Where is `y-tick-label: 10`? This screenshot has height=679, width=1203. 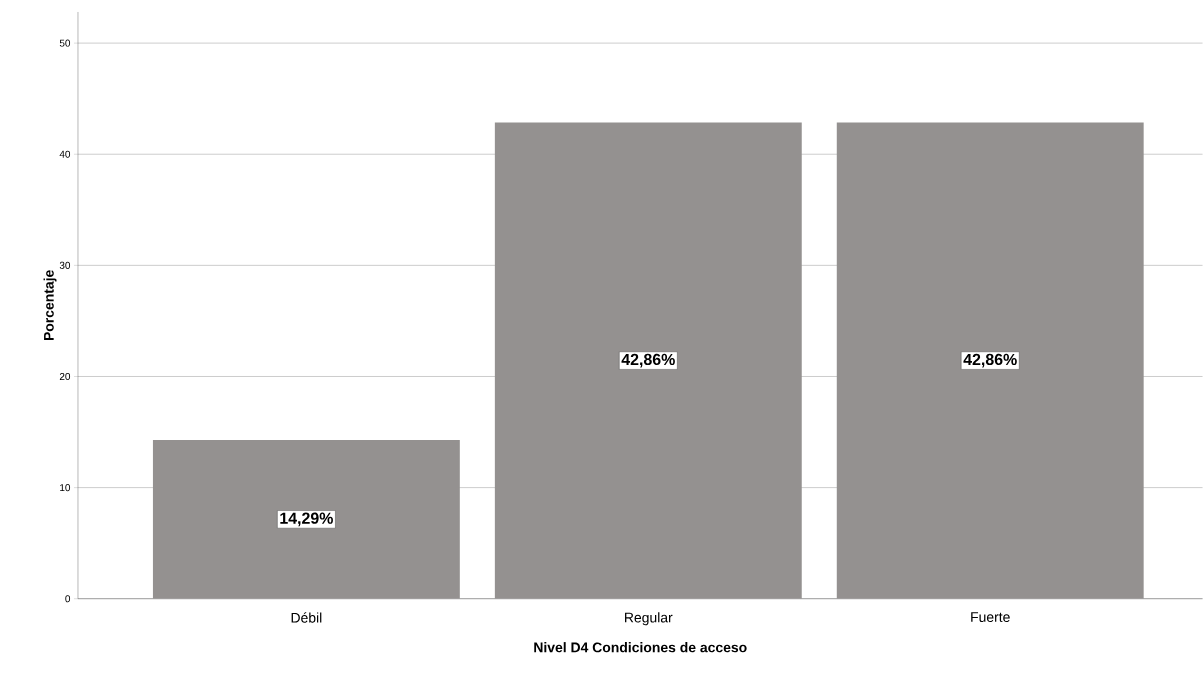 y-tick-label: 10 is located at coordinates (65, 488).